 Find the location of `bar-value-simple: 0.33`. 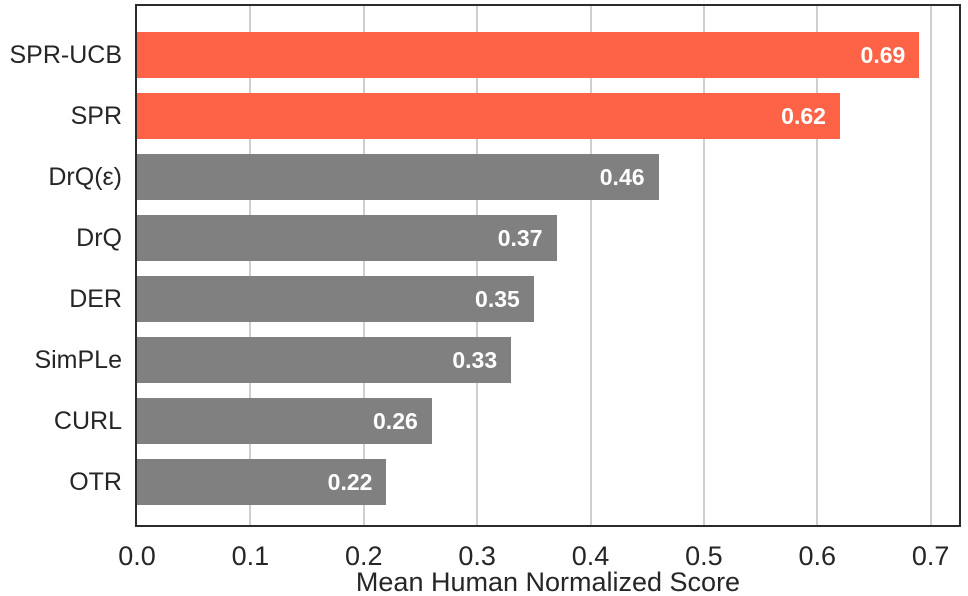

bar-value-simple: 0.33 is located at coordinates (475, 359).